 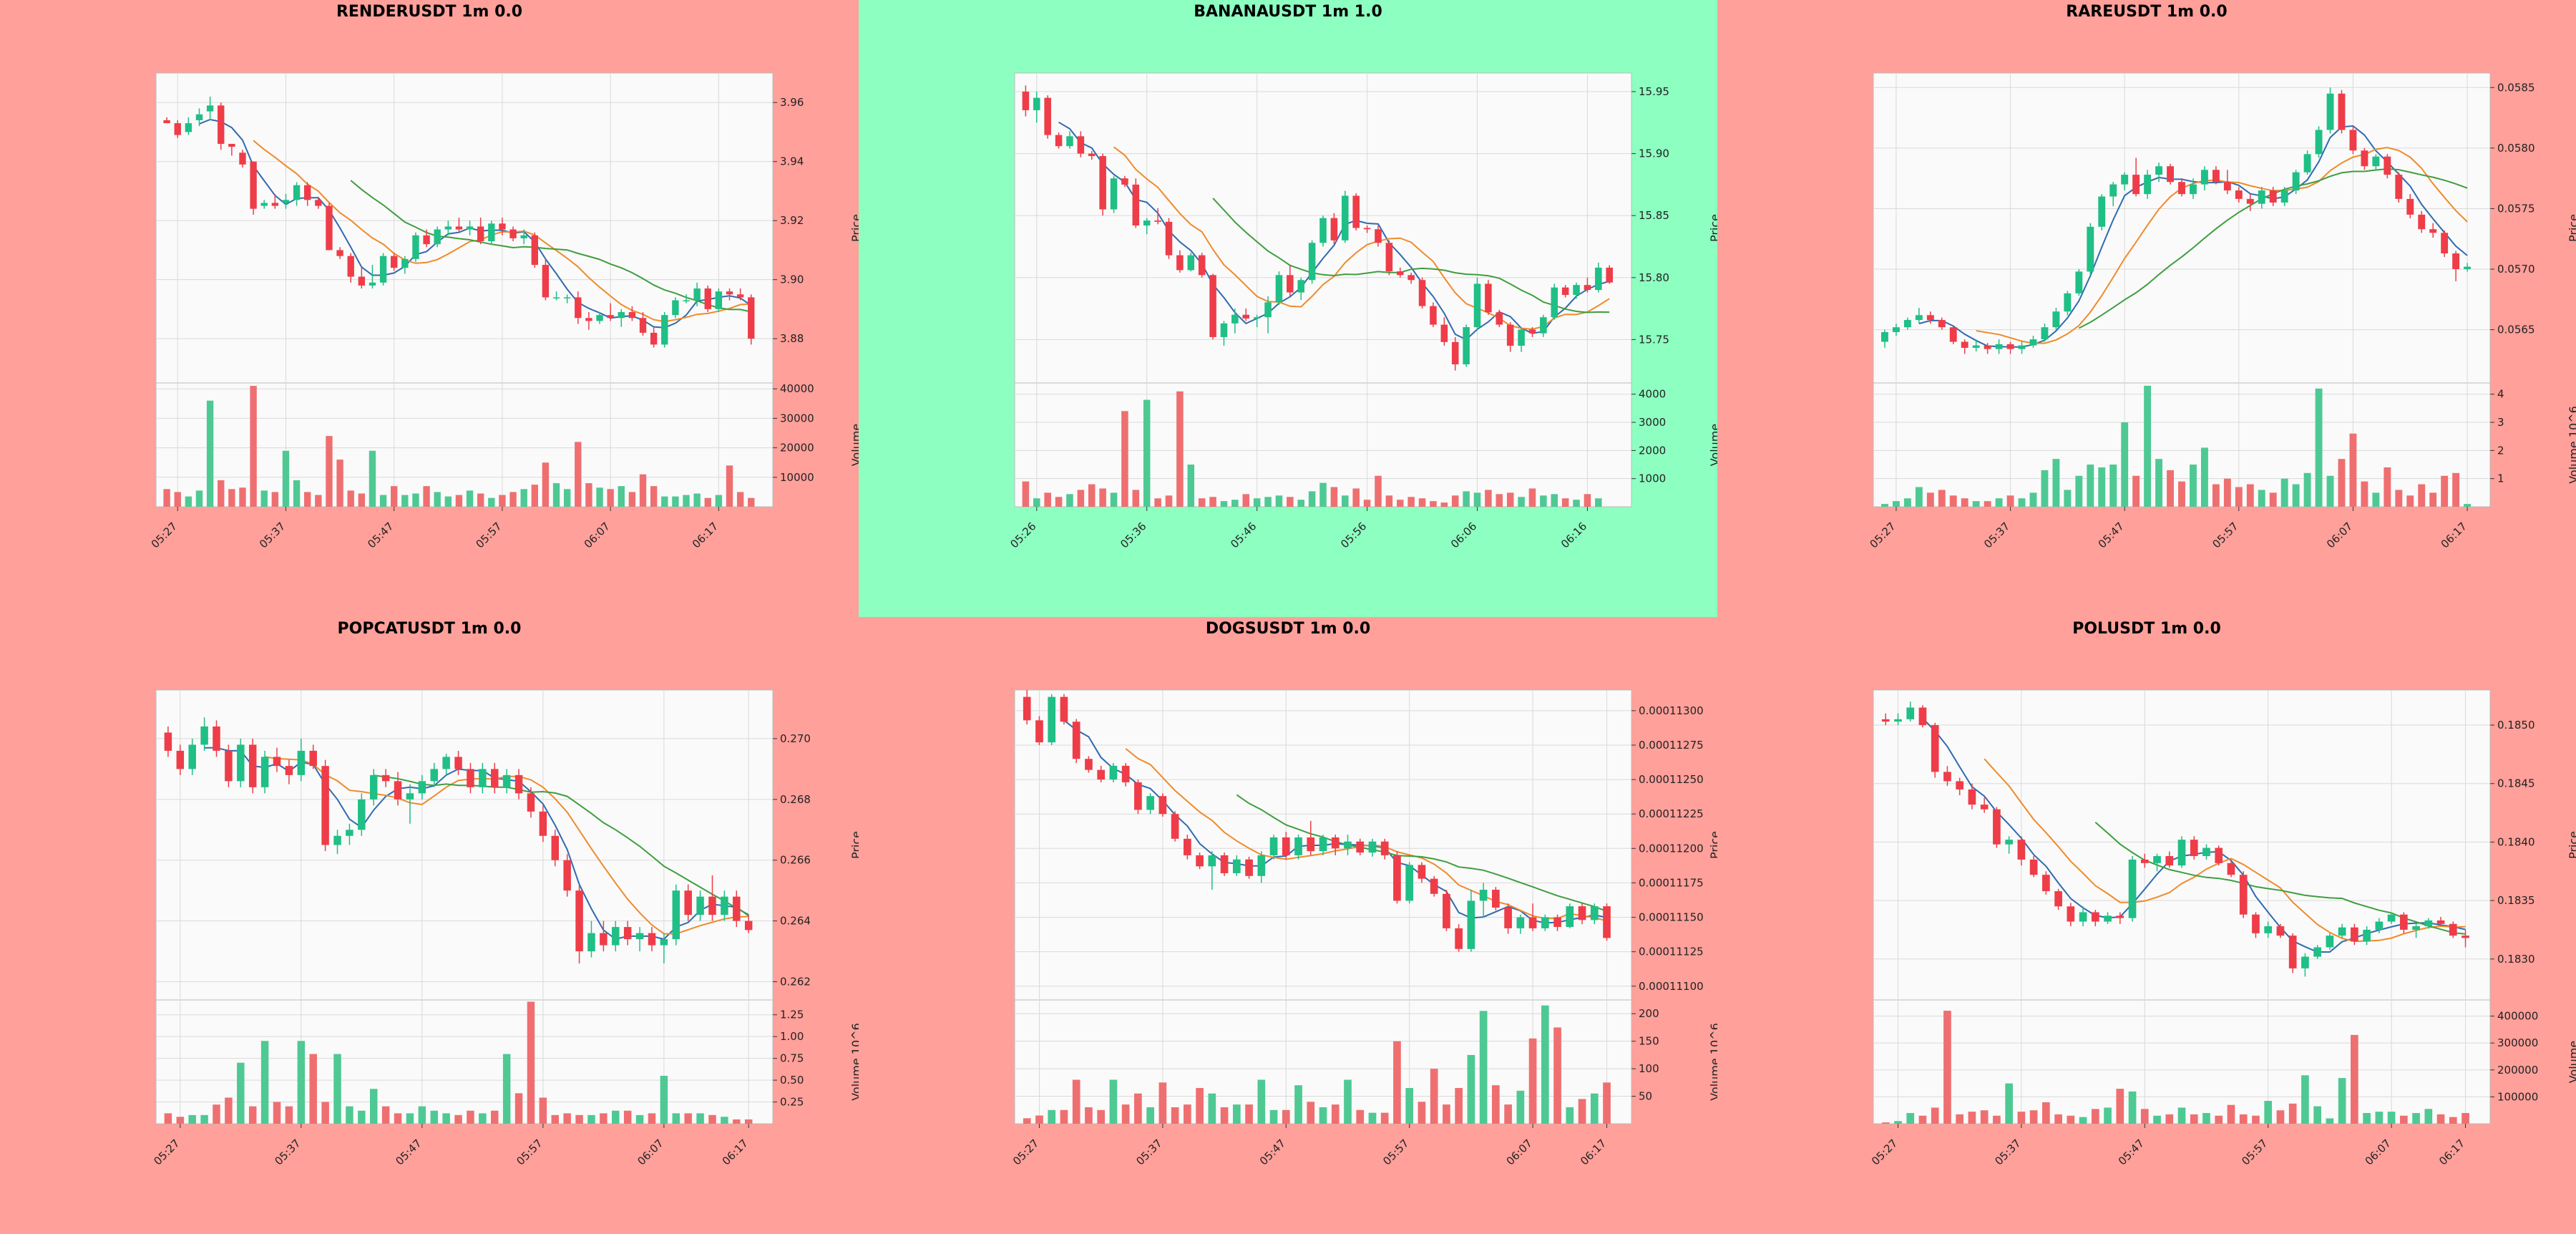 I want to click on price-tick-label: 0.00011250, so click(x=1671, y=779).